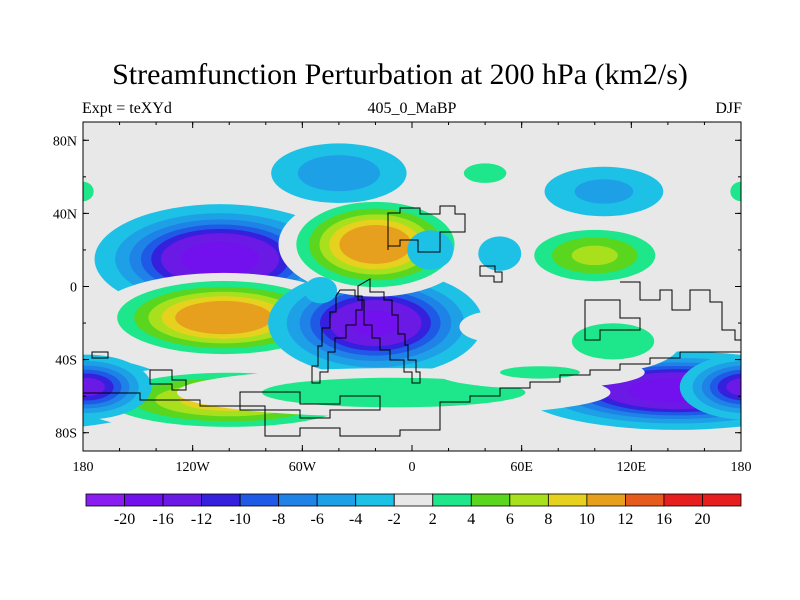 This screenshot has width=800, height=600. What do you see at coordinates (587, 519) in the screenshot?
I see `colorbar-label: 10` at bounding box center [587, 519].